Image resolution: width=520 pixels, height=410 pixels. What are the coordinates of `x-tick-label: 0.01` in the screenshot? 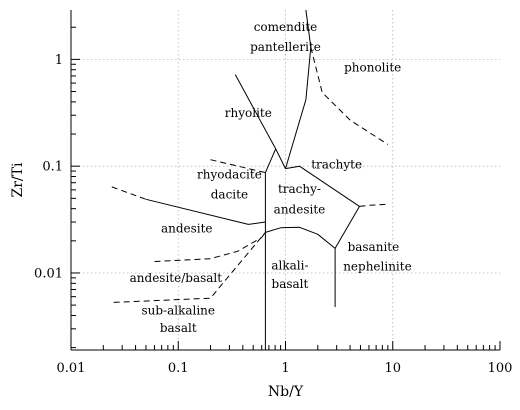 It's located at (71, 368).